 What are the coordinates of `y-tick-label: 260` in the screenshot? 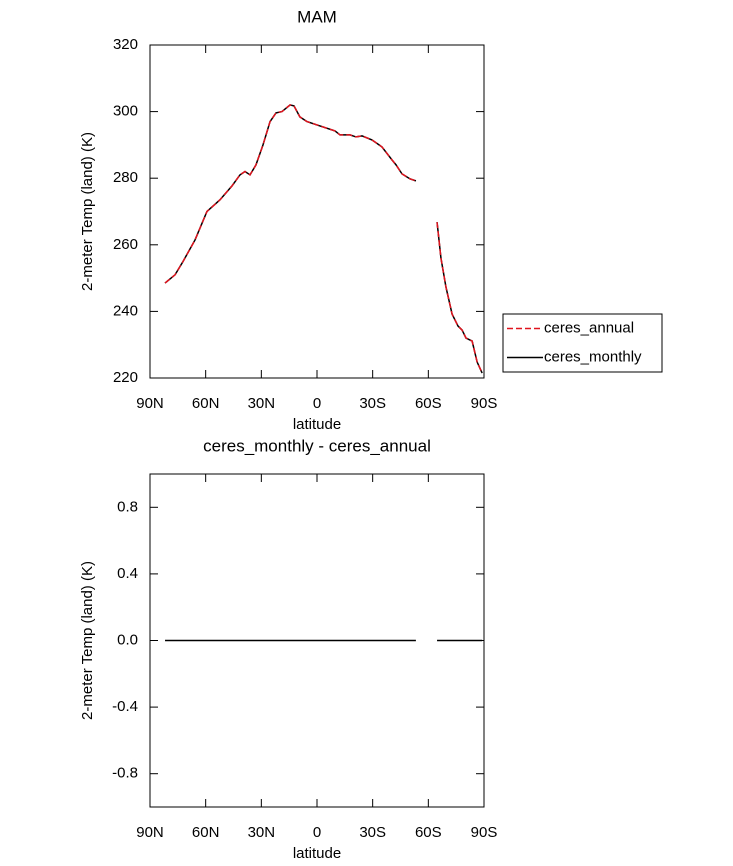 It's located at (125, 244).